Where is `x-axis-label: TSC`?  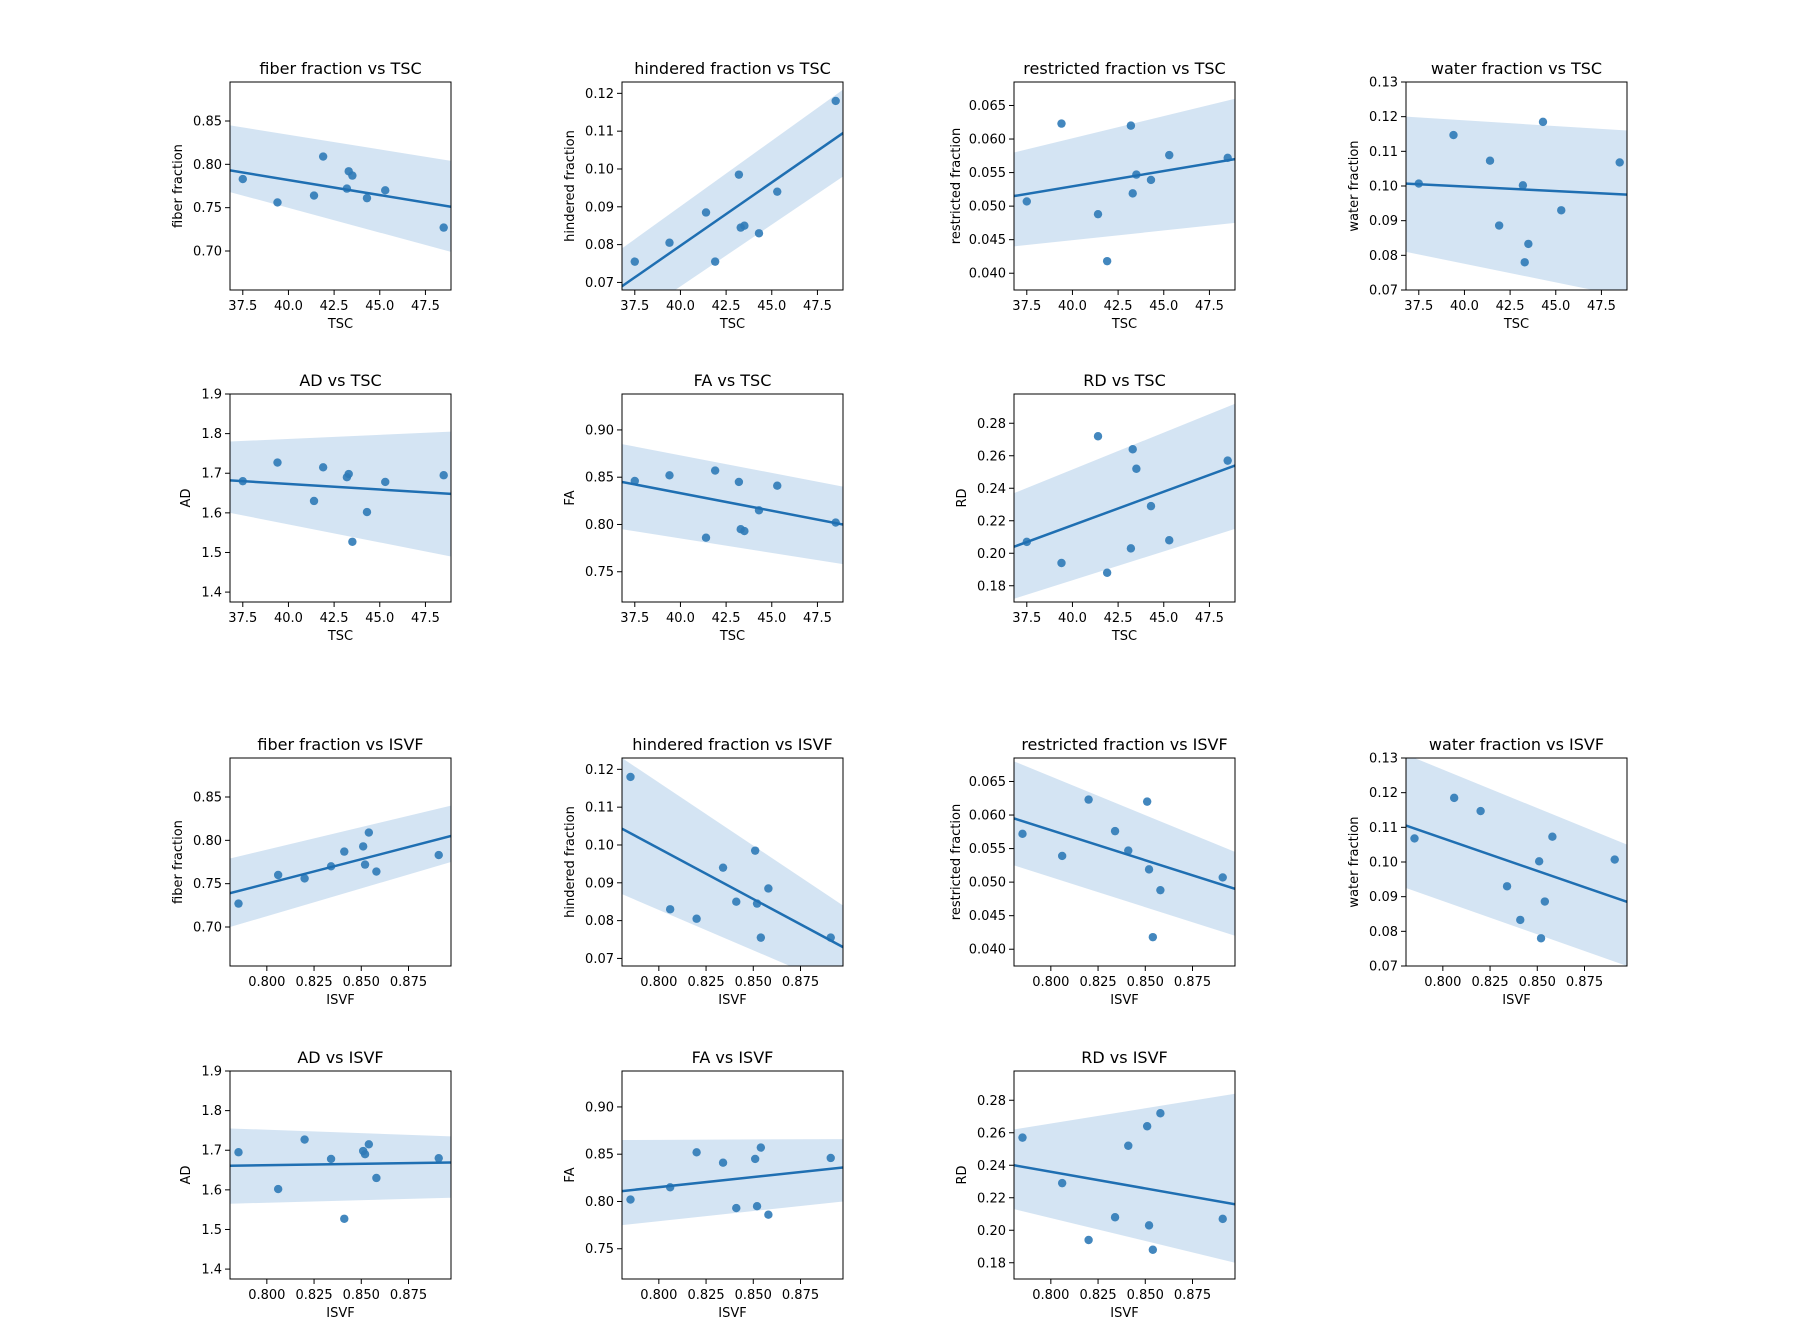
x-axis-label: TSC is located at coordinates (732, 324).